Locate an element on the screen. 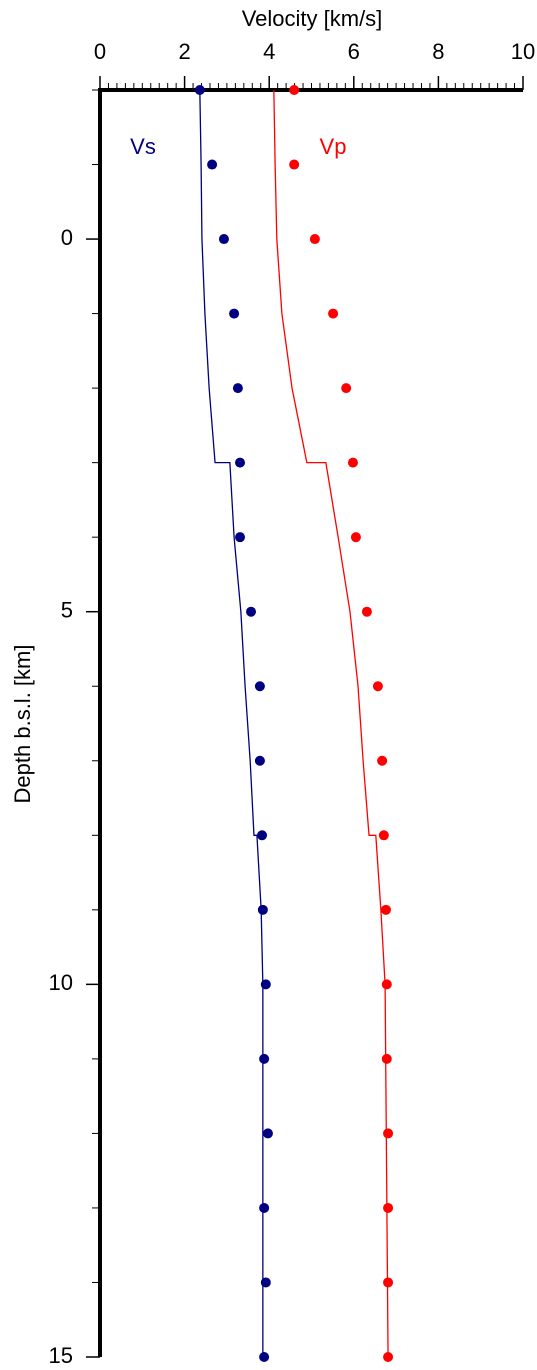 This screenshot has height=1370, width=537. x-tick-label: 6 is located at coordinates (354, 51).